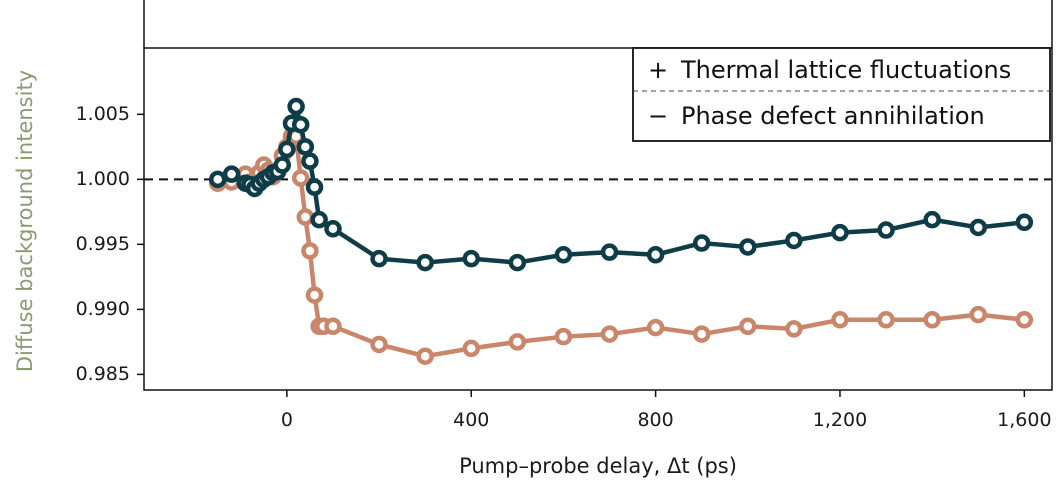 Image resolution: width=1060 pixels, height=488 pixels. I want to click on x-tick-label: 1,200, so click(840, 420).